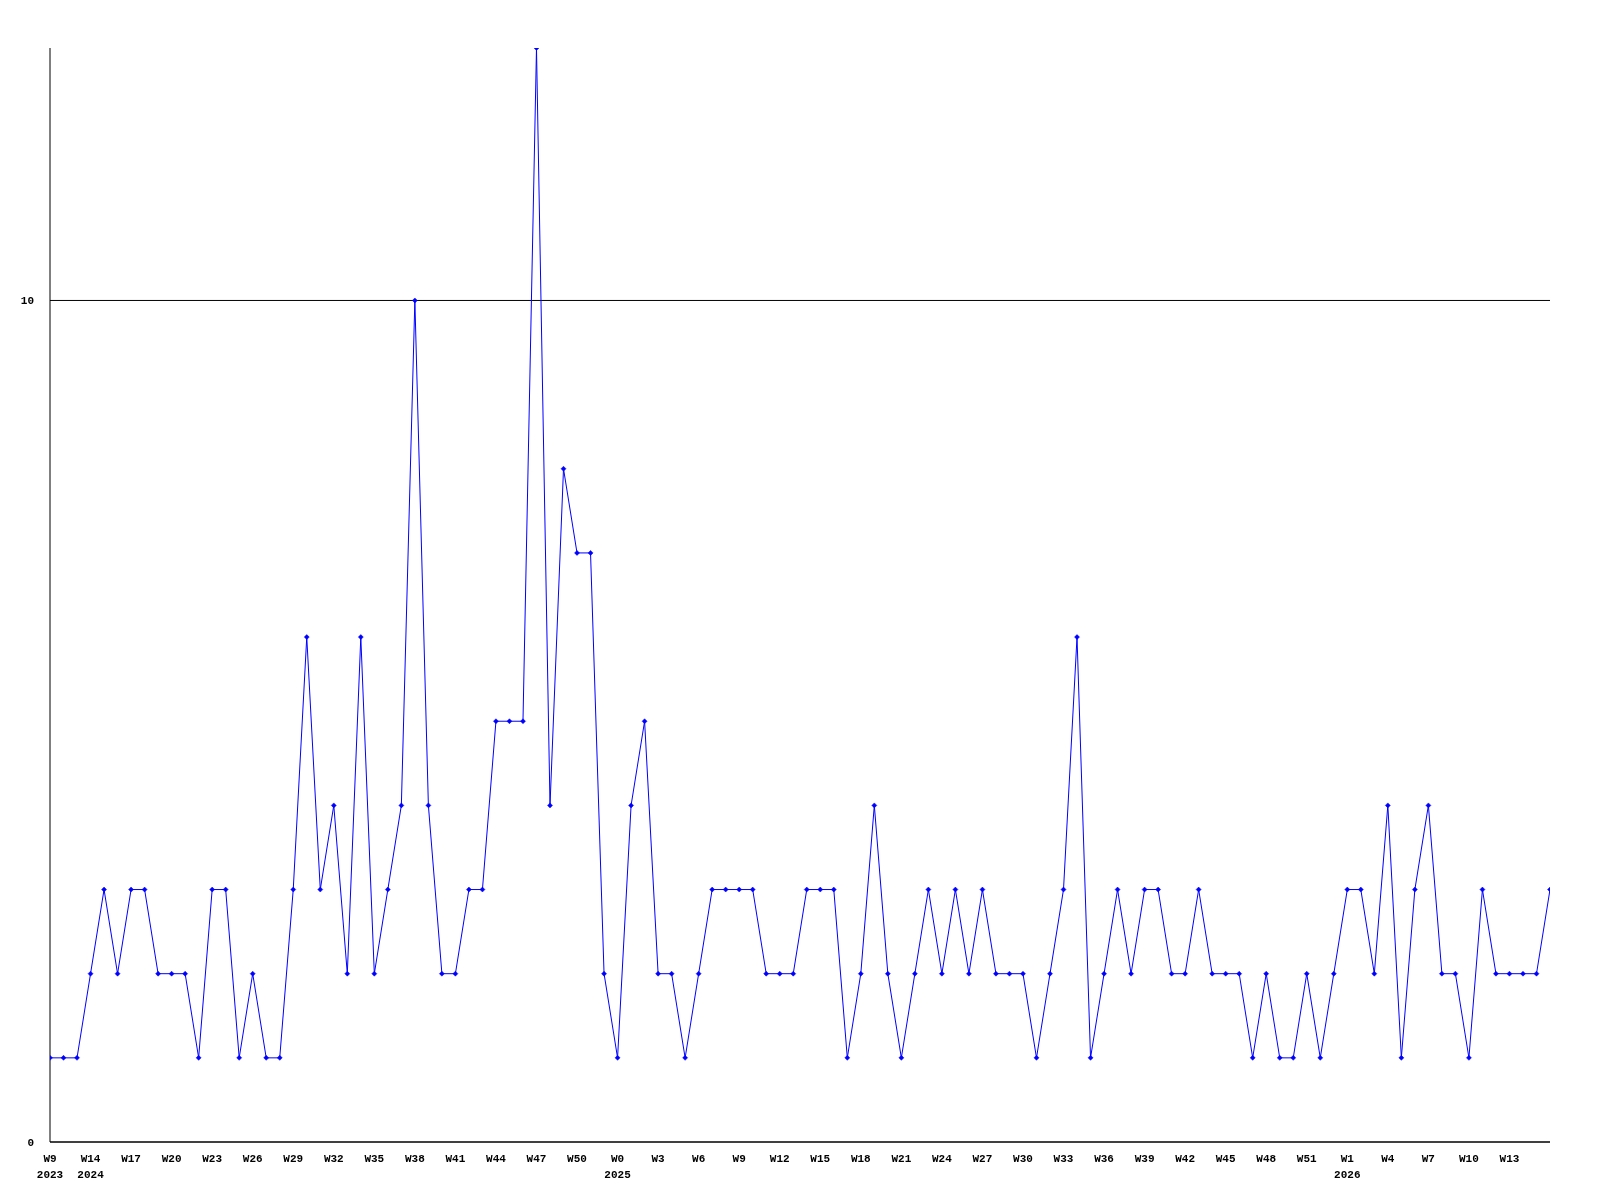  I want to click on x-tick-label: W32, so click(333, 1159).